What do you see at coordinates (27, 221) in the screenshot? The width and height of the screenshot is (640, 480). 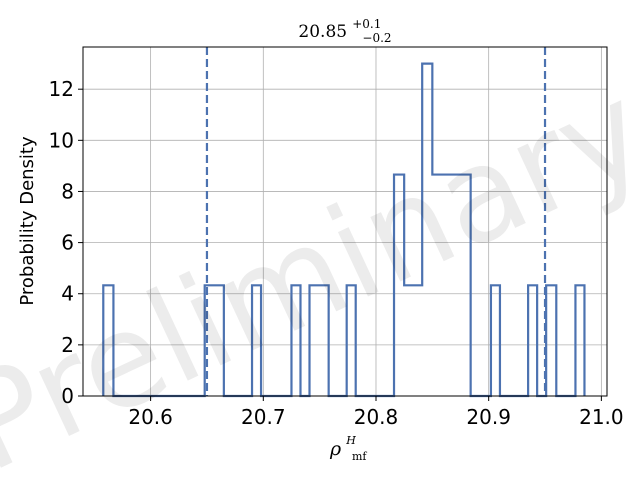 I see `y-axis-label: Probability Density` at bounding box center [27, 221].